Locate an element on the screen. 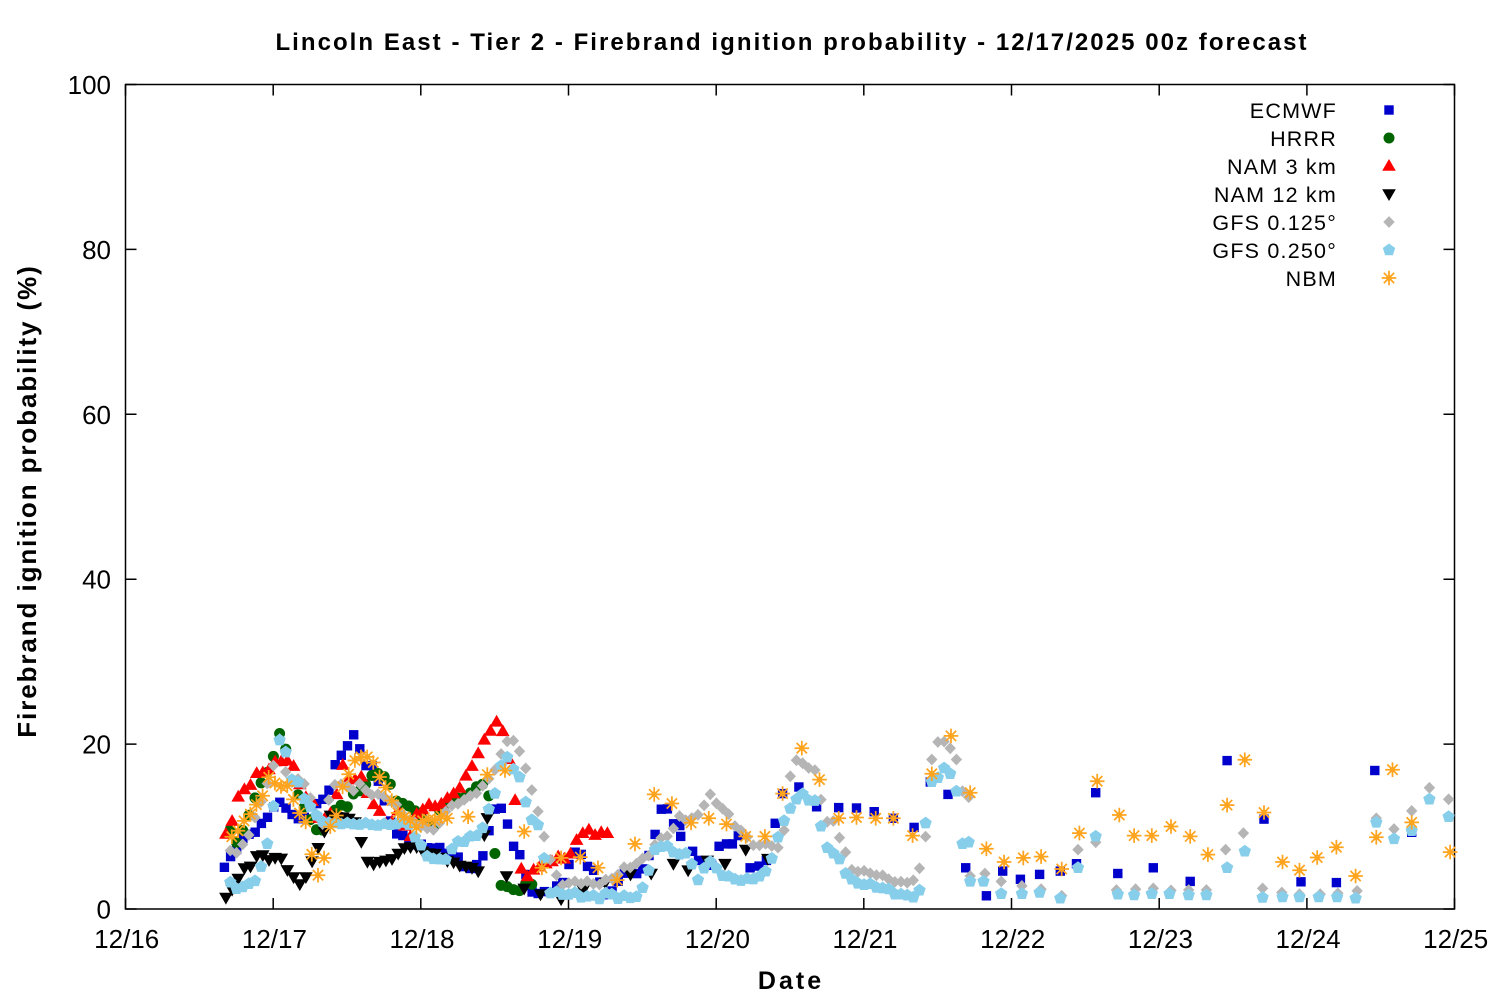 The image size is (1500, 1000). svg-text: 0 is located at coordinates (104, 910).